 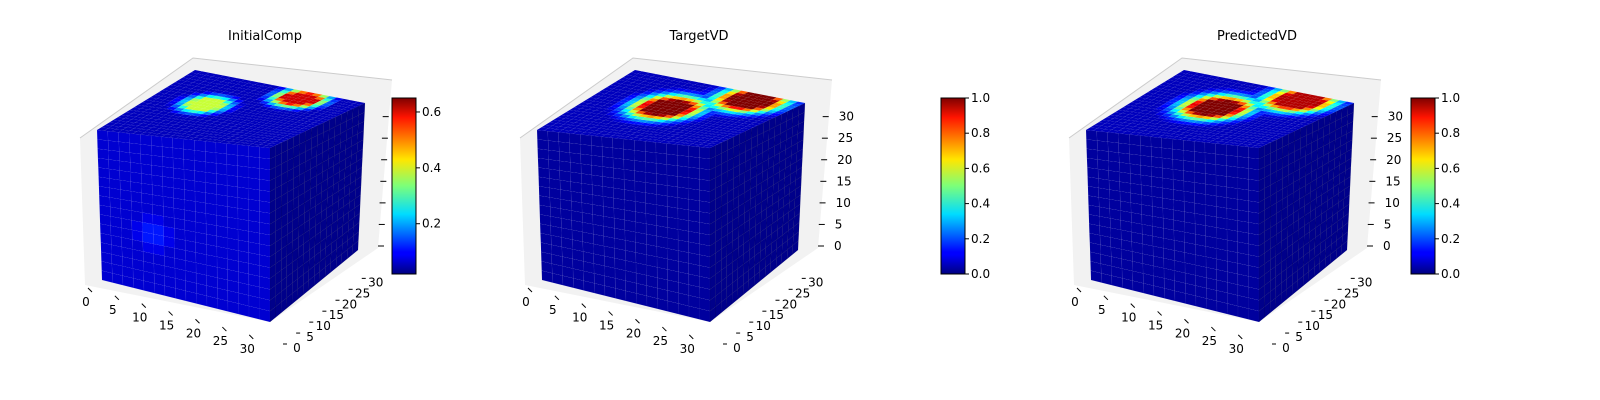 I want to click on colorbar-tick-label: 0.0, so click(x=980, y=274).